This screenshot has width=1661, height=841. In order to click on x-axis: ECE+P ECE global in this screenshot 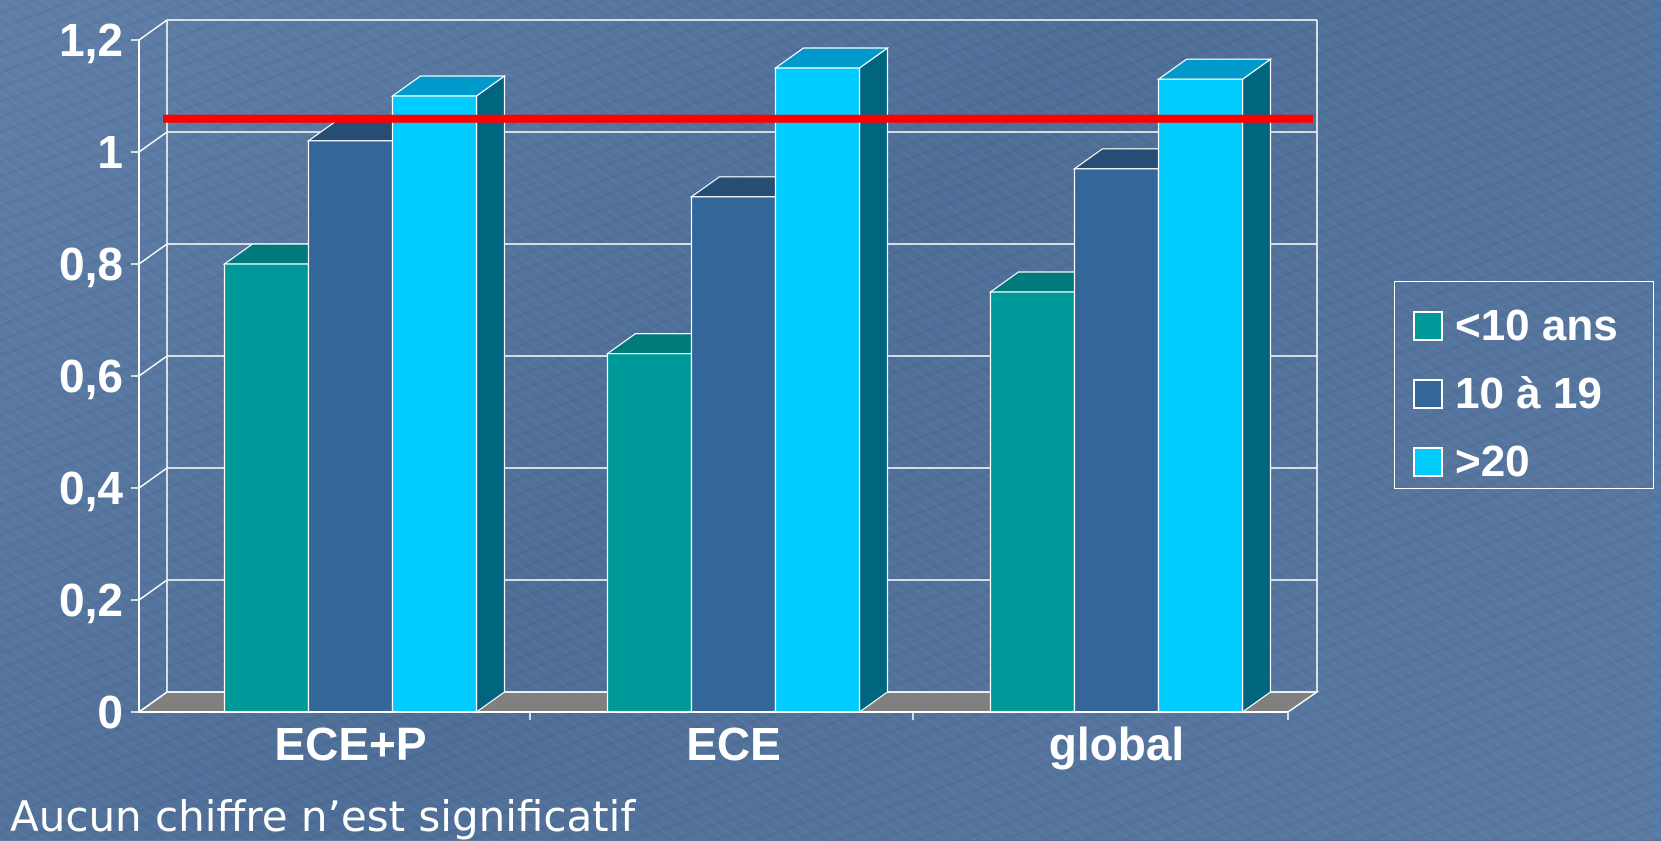, I will do `click(714, 740)`.